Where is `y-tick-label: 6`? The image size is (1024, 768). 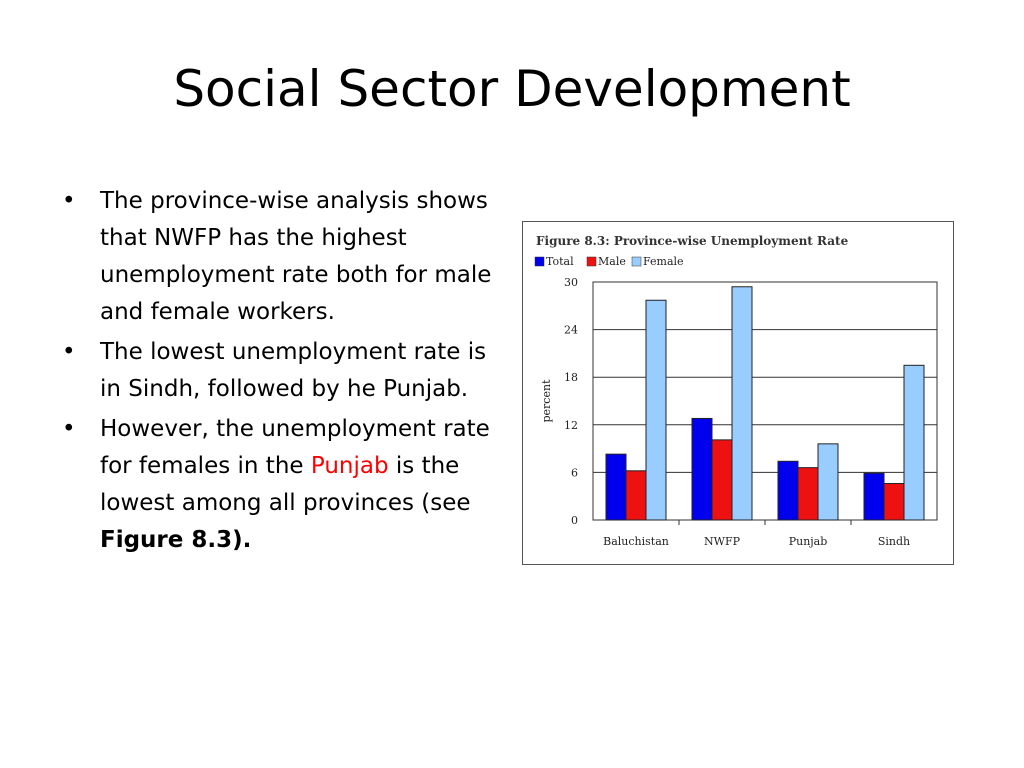 y-tick-label: 6 is located at coordinates (574, 472).